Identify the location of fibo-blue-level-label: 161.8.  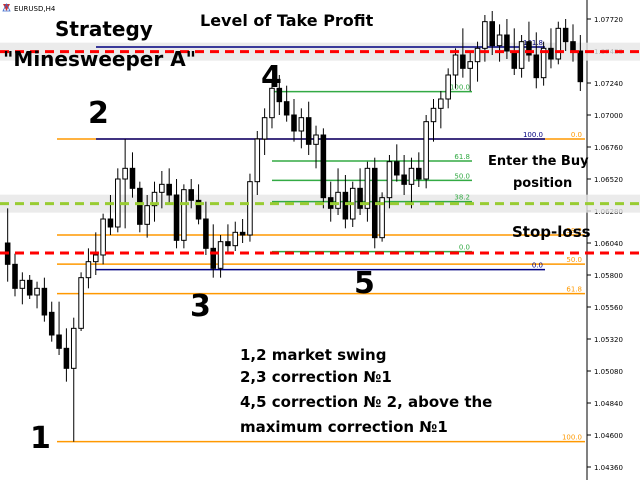
(533, 43).